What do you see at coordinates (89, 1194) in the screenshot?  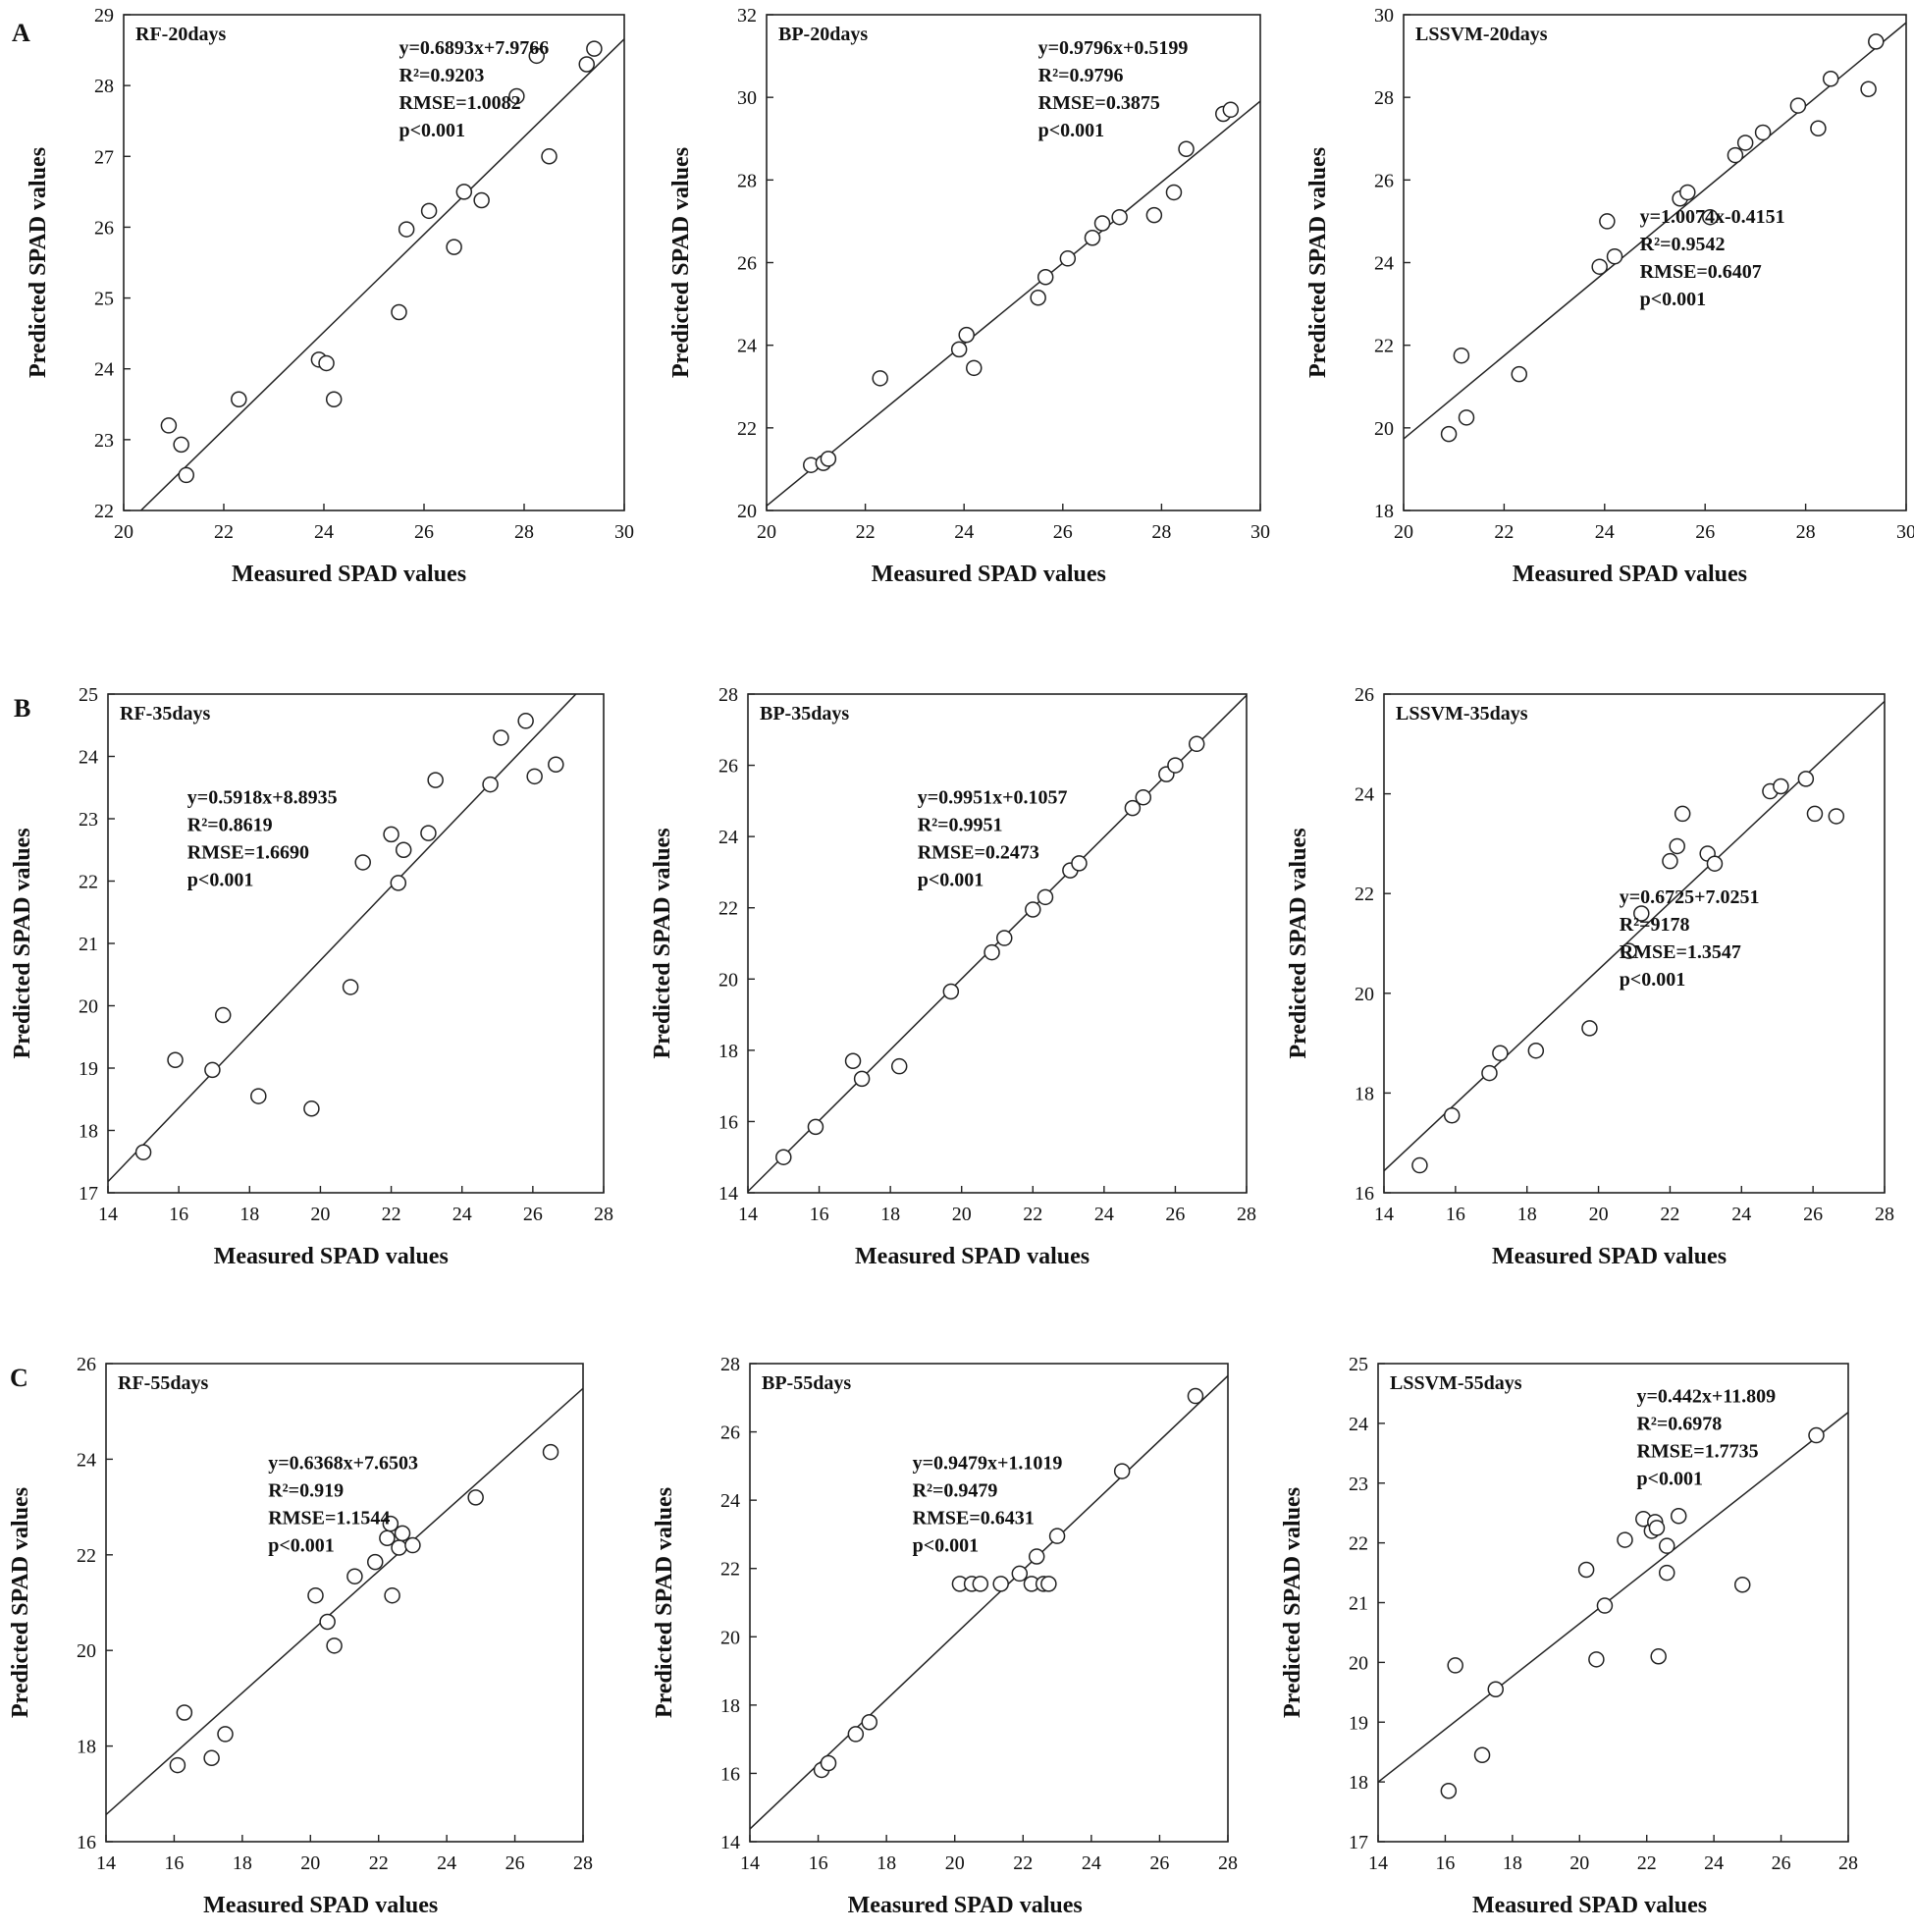 I see `y-tick-label: 17` at bounding box center [89, 1194].